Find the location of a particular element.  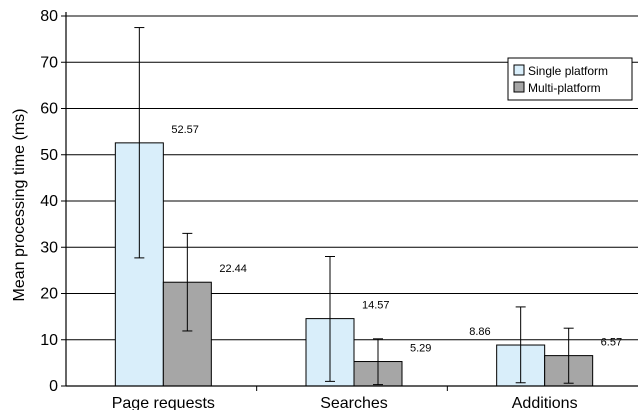

value-label: 14.57 is located at coordinates (376, 306).